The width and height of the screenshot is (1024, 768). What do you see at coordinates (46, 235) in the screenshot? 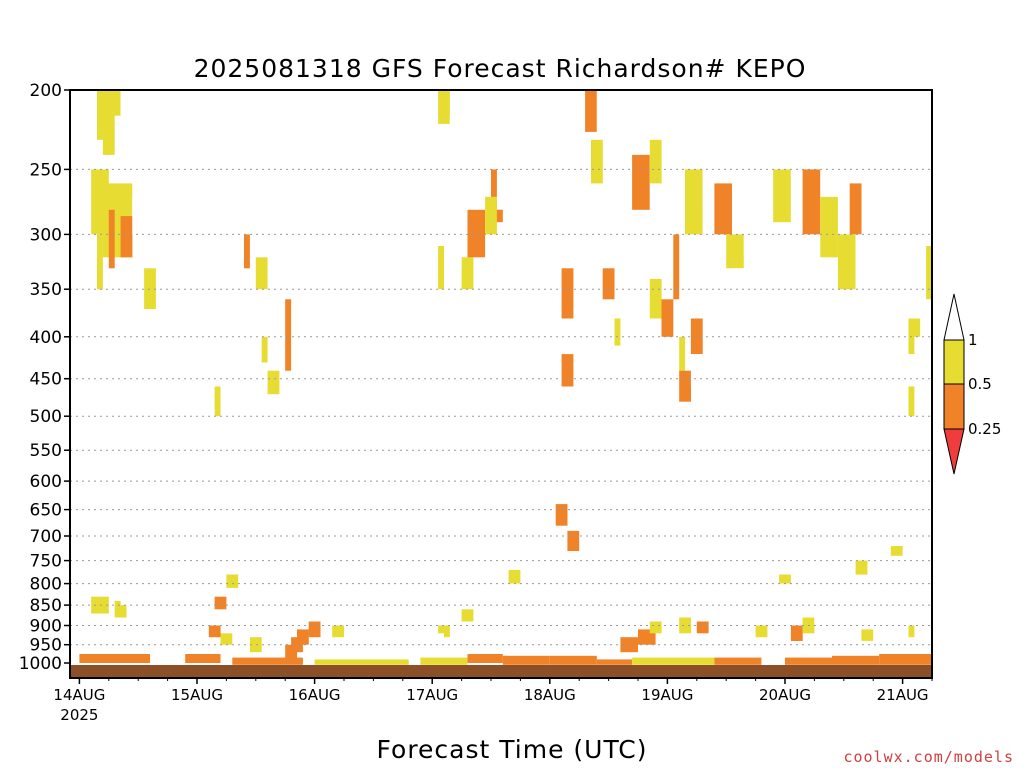
I see `y-tick-label: 300` at bounding box center [46, 235].